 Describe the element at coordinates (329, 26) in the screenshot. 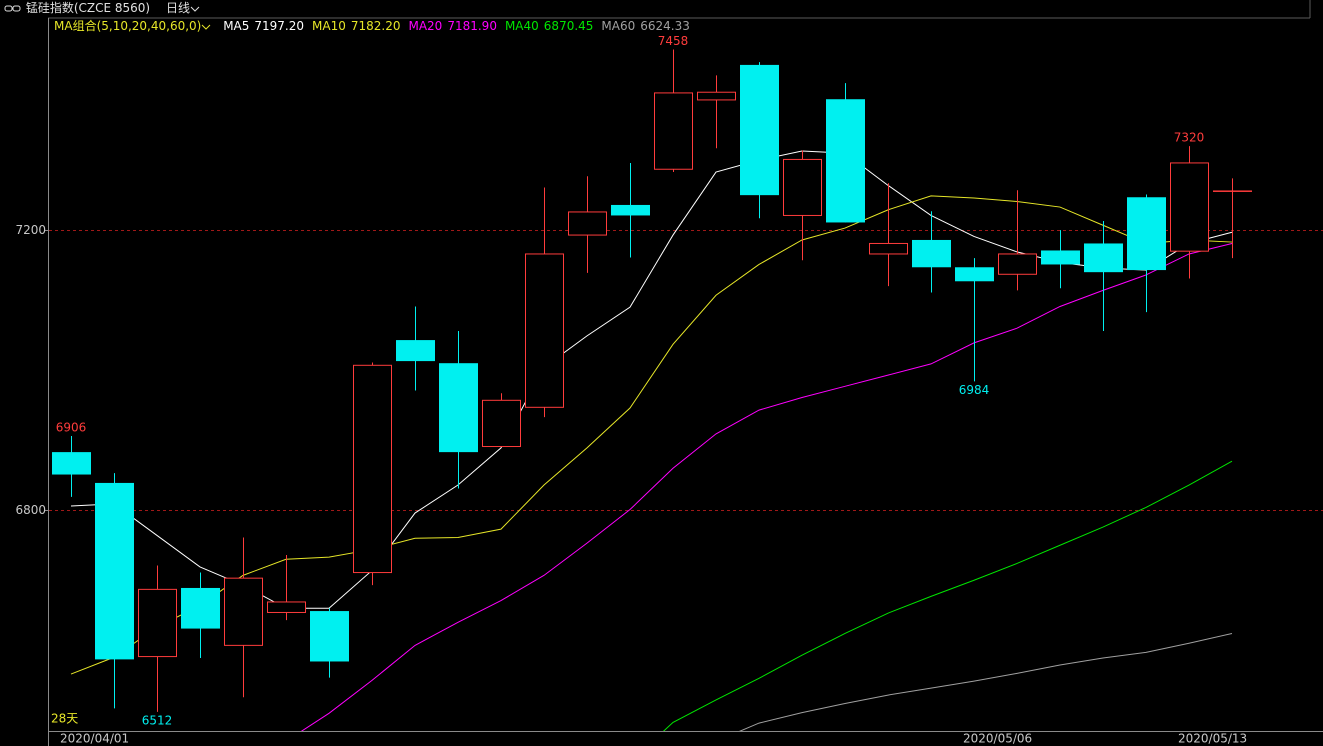

I see `legend-name: MA10` at that location.